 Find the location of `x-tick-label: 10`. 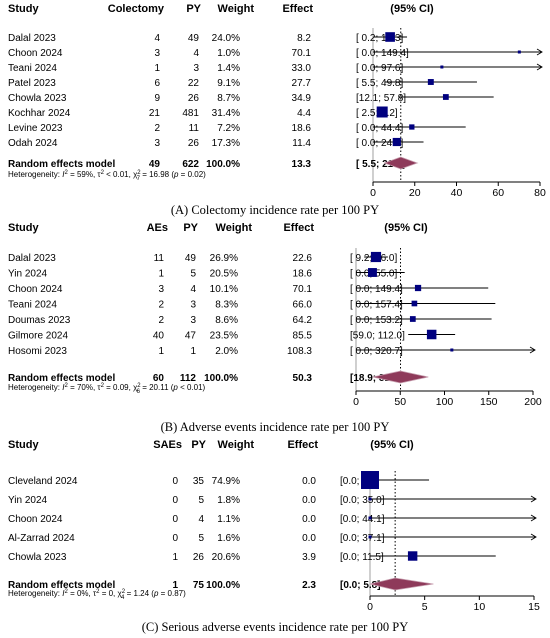

x-tick-label: 10 is located at coordinates (479, 607).